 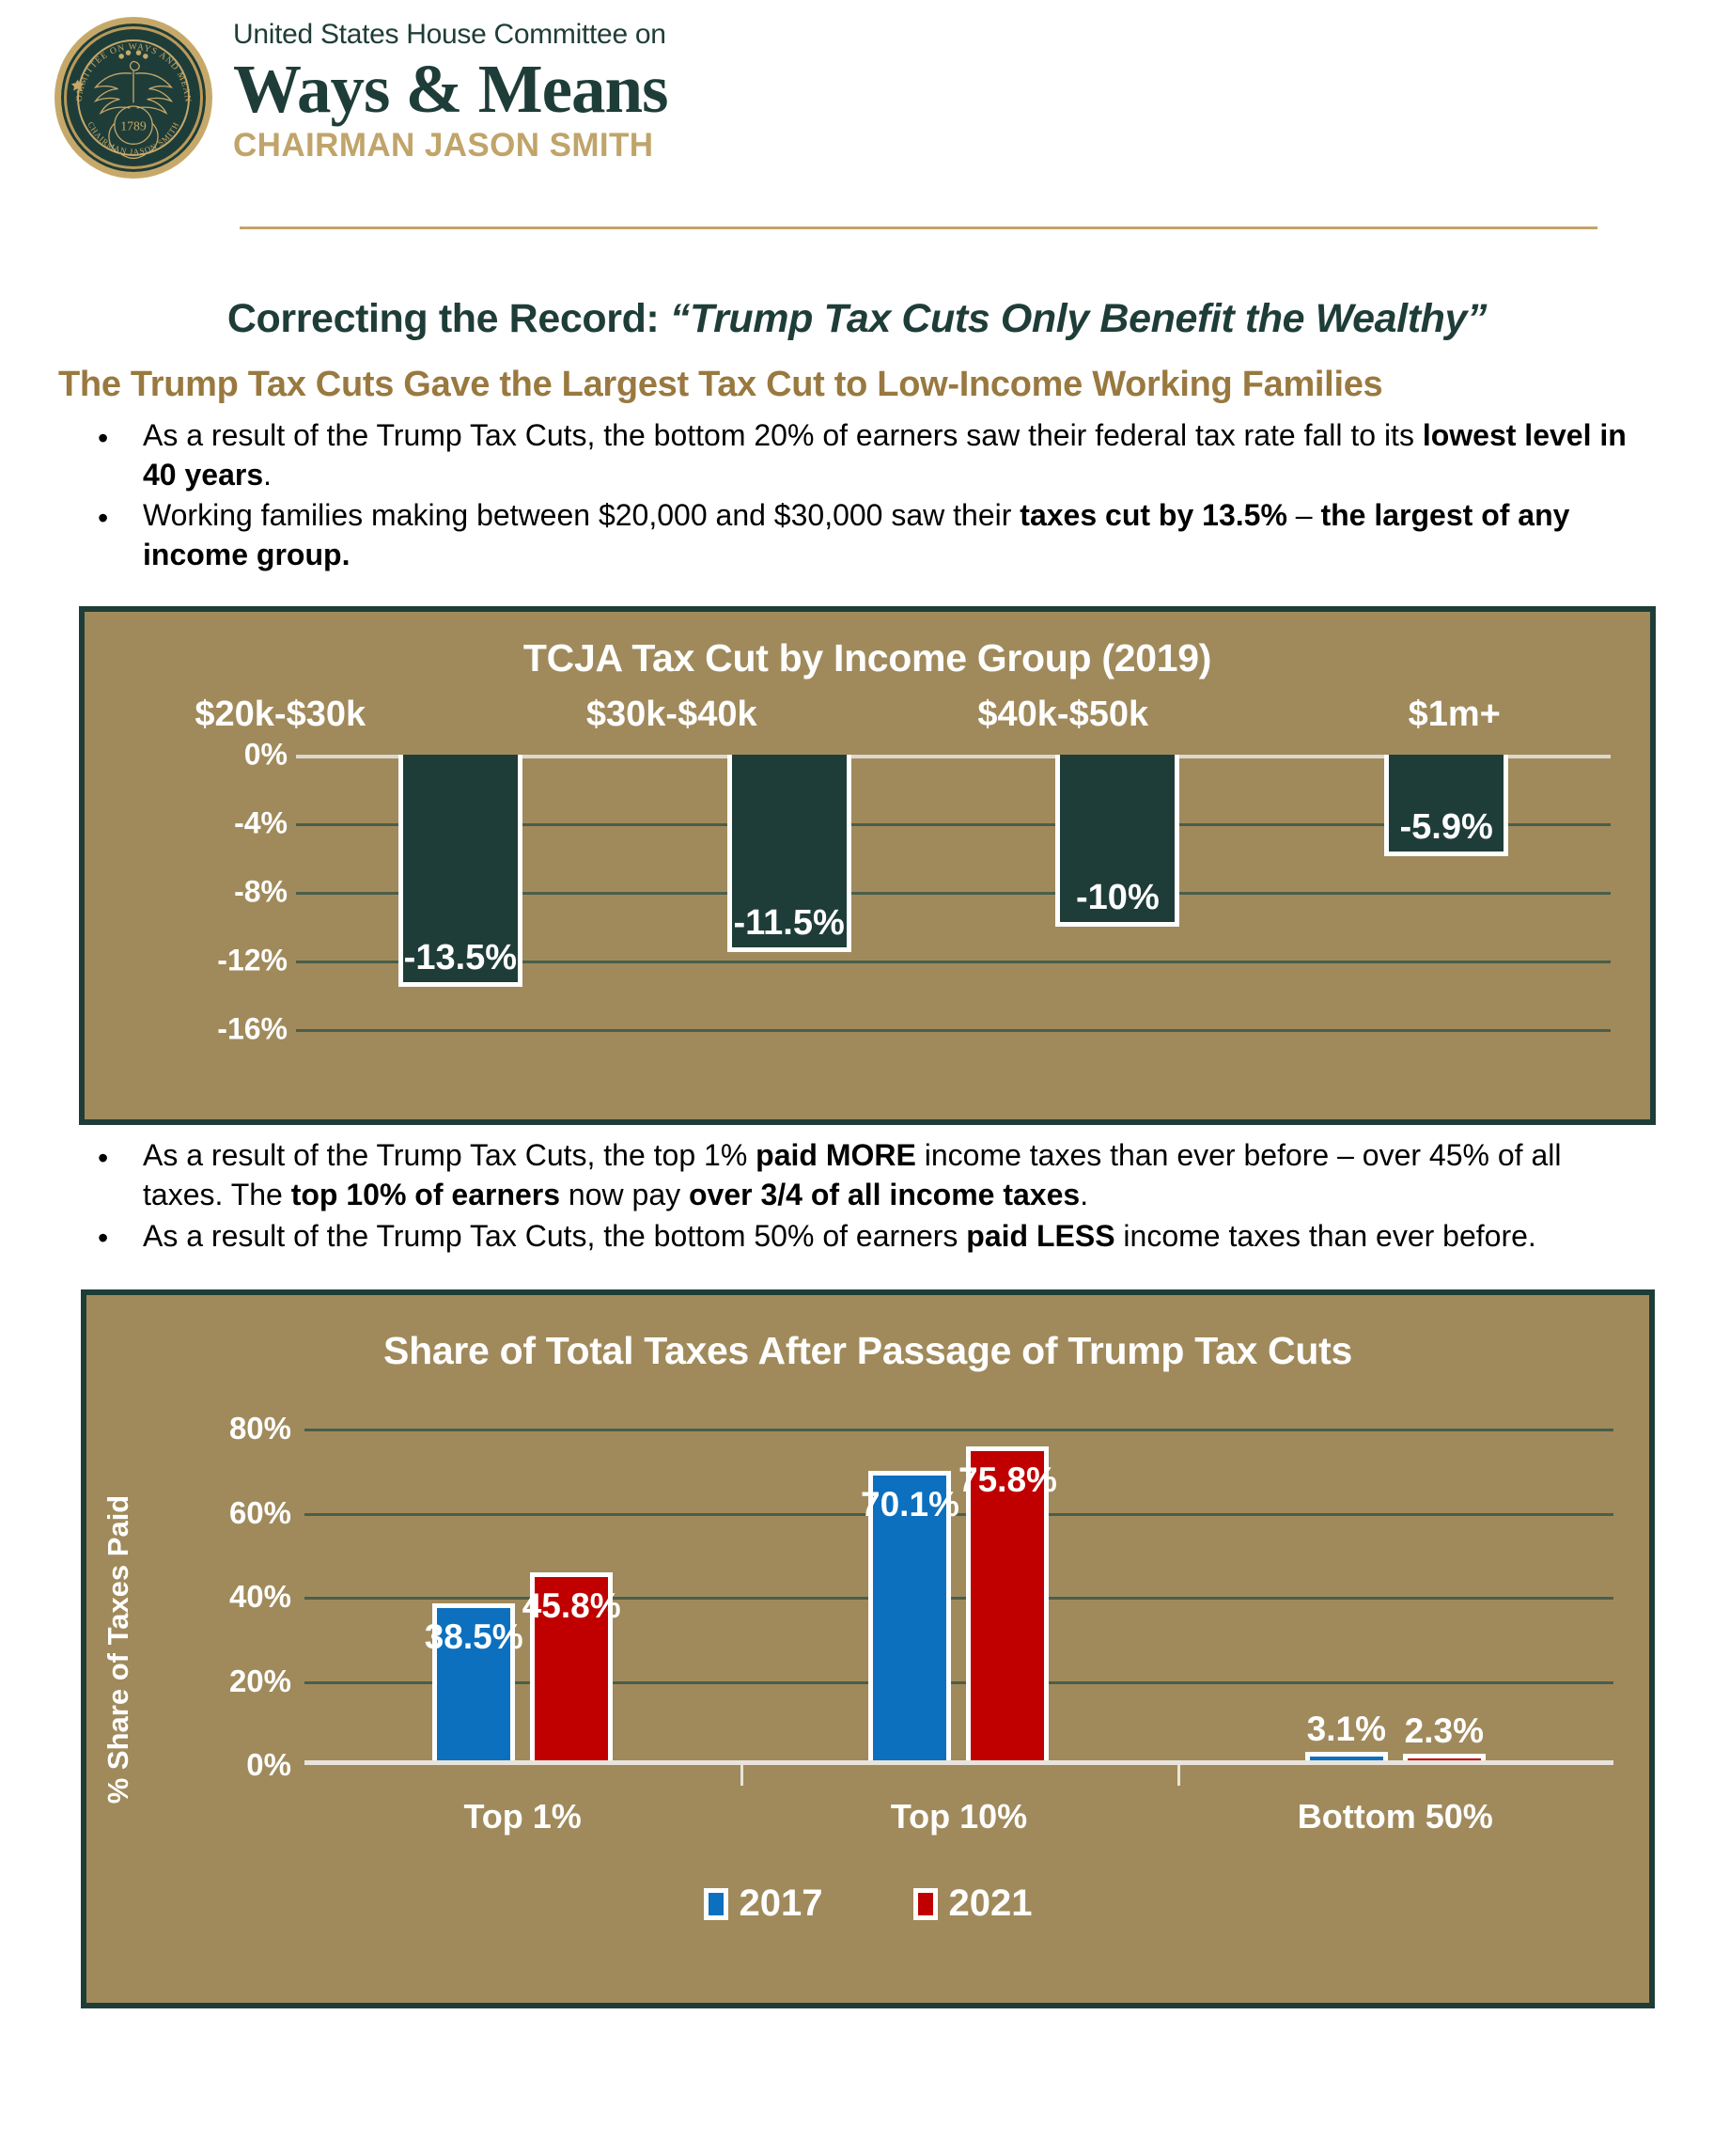 What do you see at coordinates (789, 924) in the screenshot?
I see `chart1-bar-value: -11.5%` at bounding box center [789, 924].